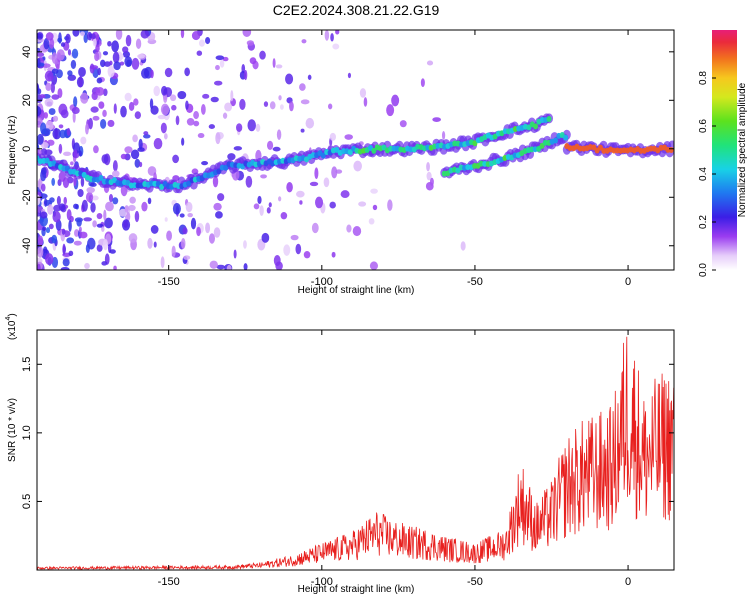 The width and height of the screenshot is (750, 600). I want to click on snr-scale-prefix: (x10, so click(12, 330).